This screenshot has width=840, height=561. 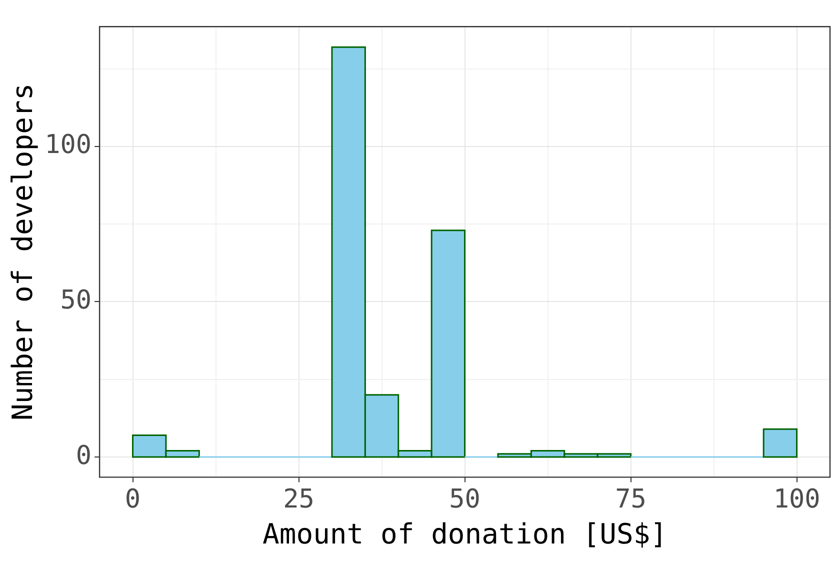 What do you see at coordinates (796, 499) in the screenshot?
I see `x-tick-label: 100` at bounding box center [796, 499].